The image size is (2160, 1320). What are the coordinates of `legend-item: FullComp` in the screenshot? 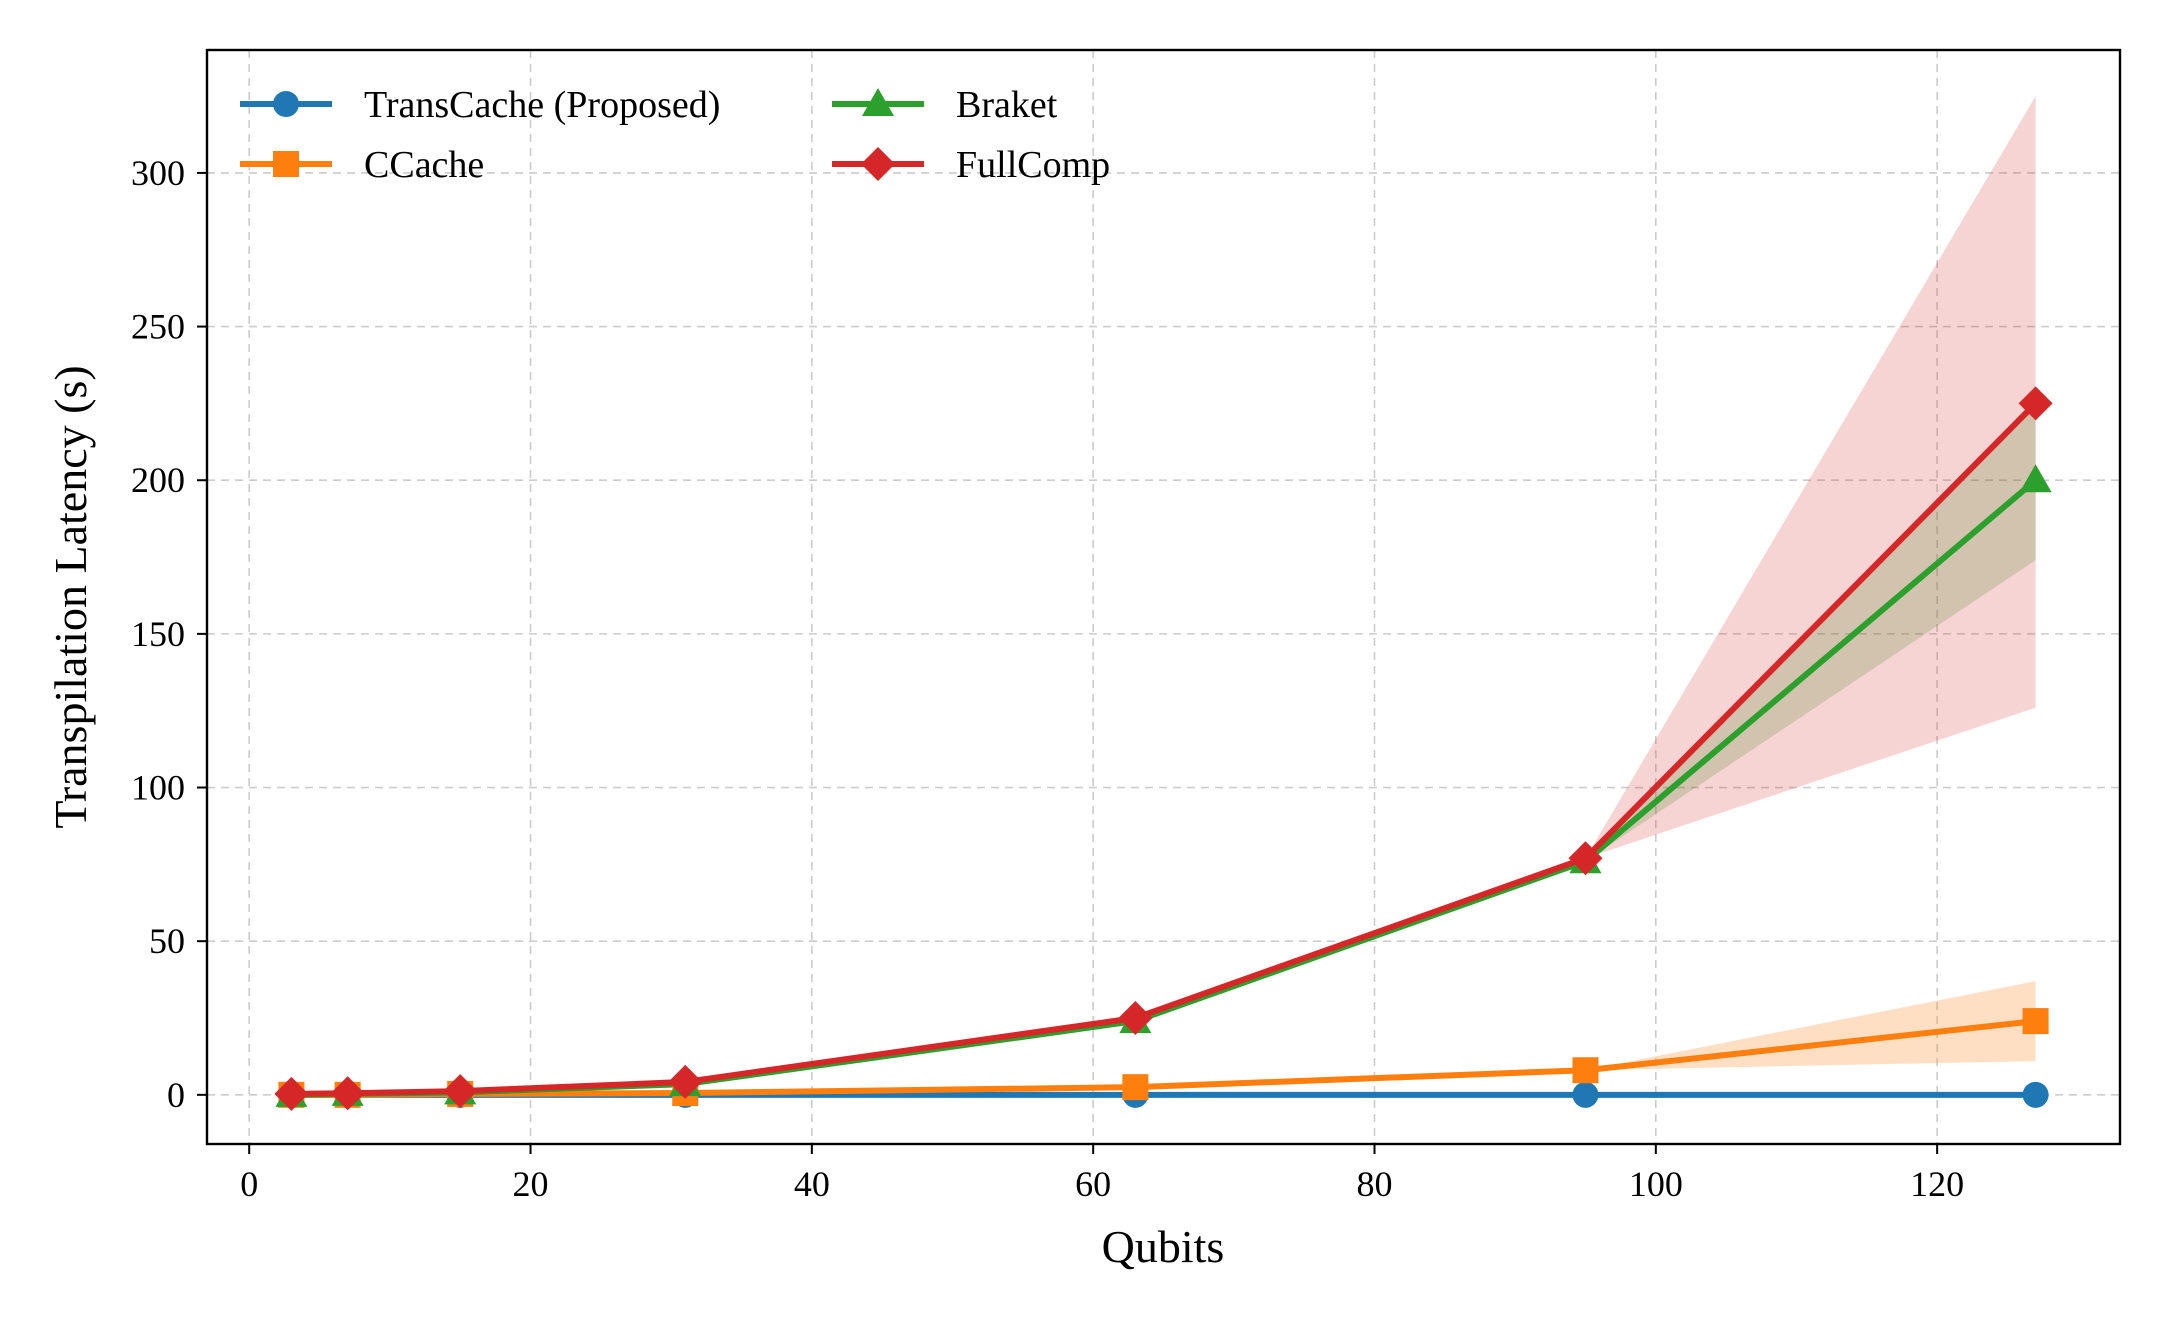 It's located at (971, 165).